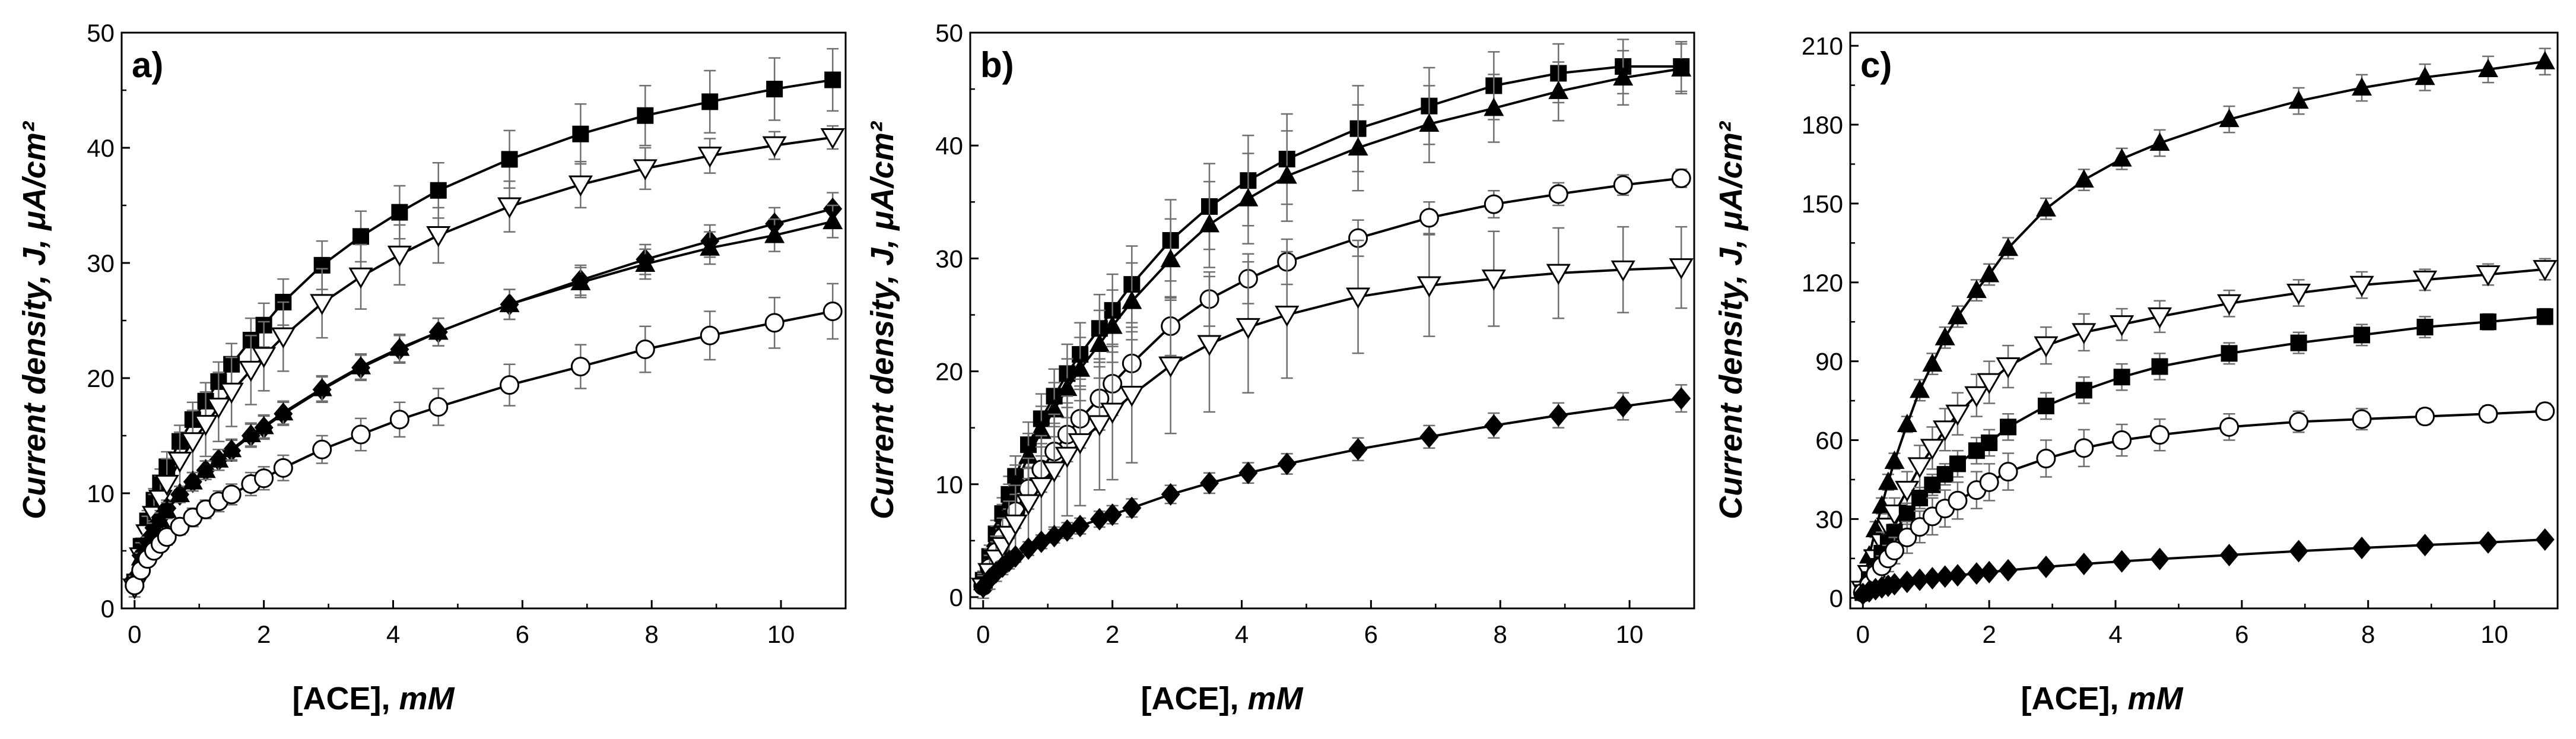  Describe the element at coordinates (483, 400) in the screenshot. I see `series-line` at that location.